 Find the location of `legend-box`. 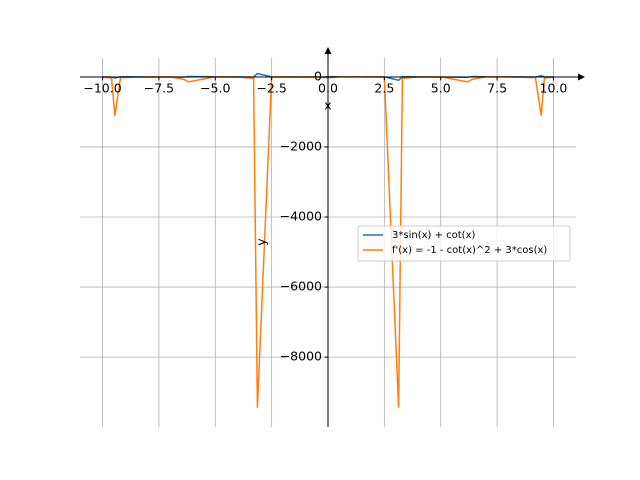

legend-box is located at coordinates (464, 243).